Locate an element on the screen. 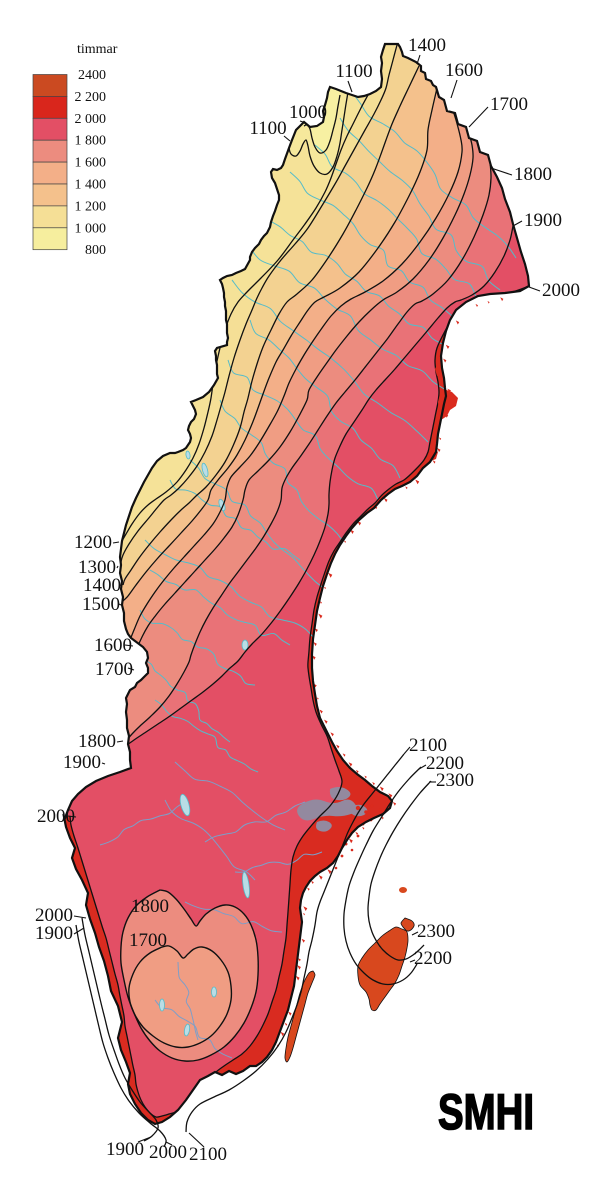 The width and height of the screenshot is (600, 1200). svg-text: SMHI is located at coordinates (486, 1112).